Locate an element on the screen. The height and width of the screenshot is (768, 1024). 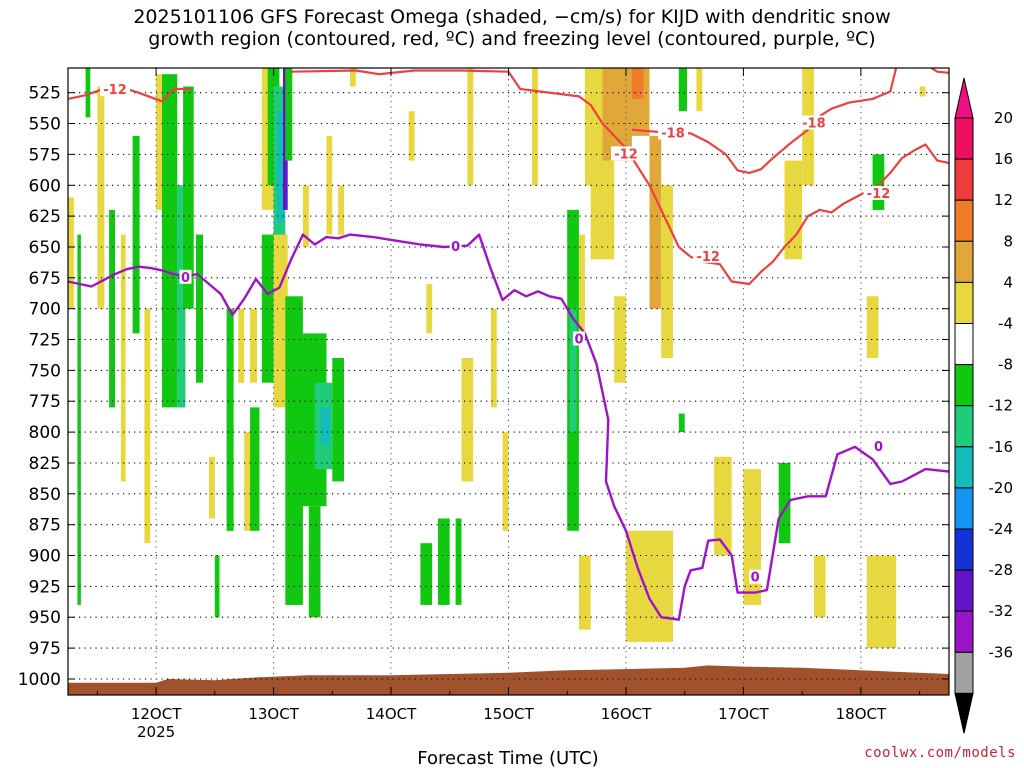
terrain-layer is located at coordinates (508, 680).